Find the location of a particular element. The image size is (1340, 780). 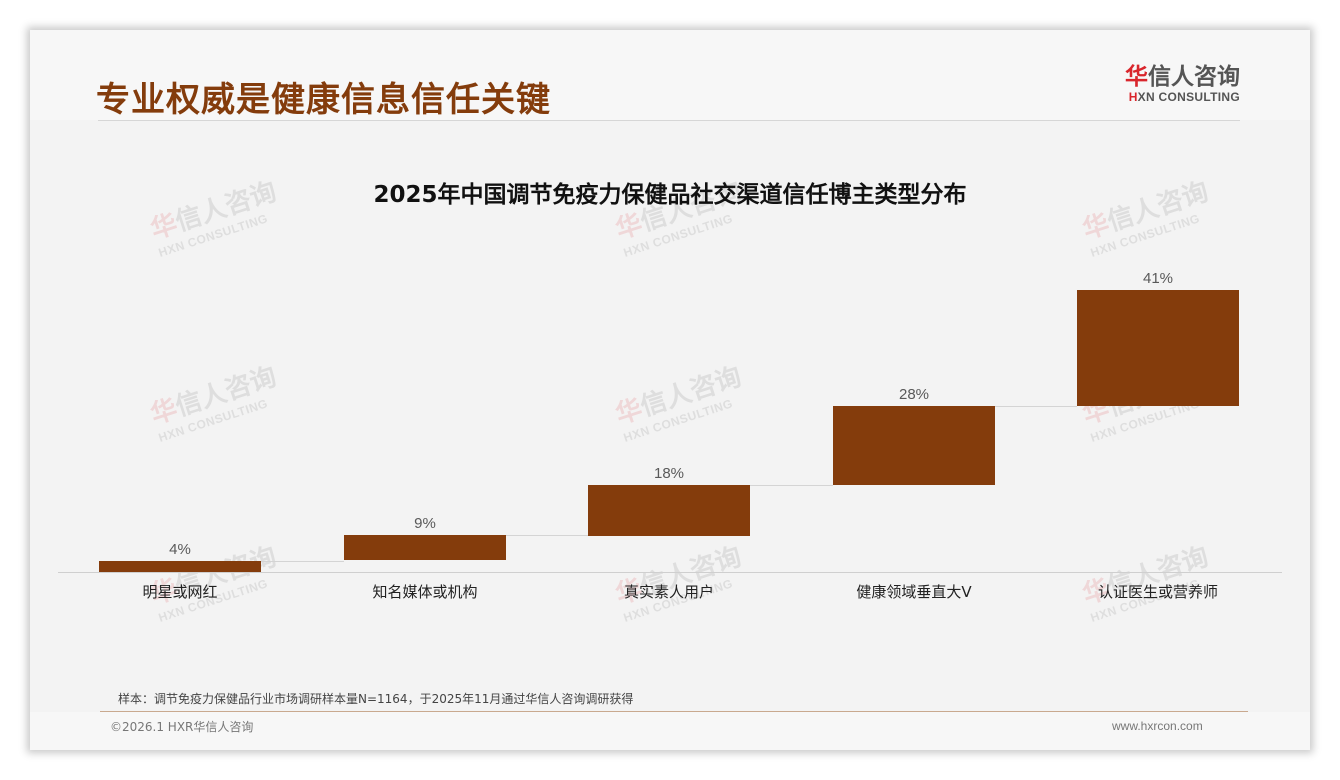

category-label: 健康领域垂直大V is located at coordinates (914, 592).